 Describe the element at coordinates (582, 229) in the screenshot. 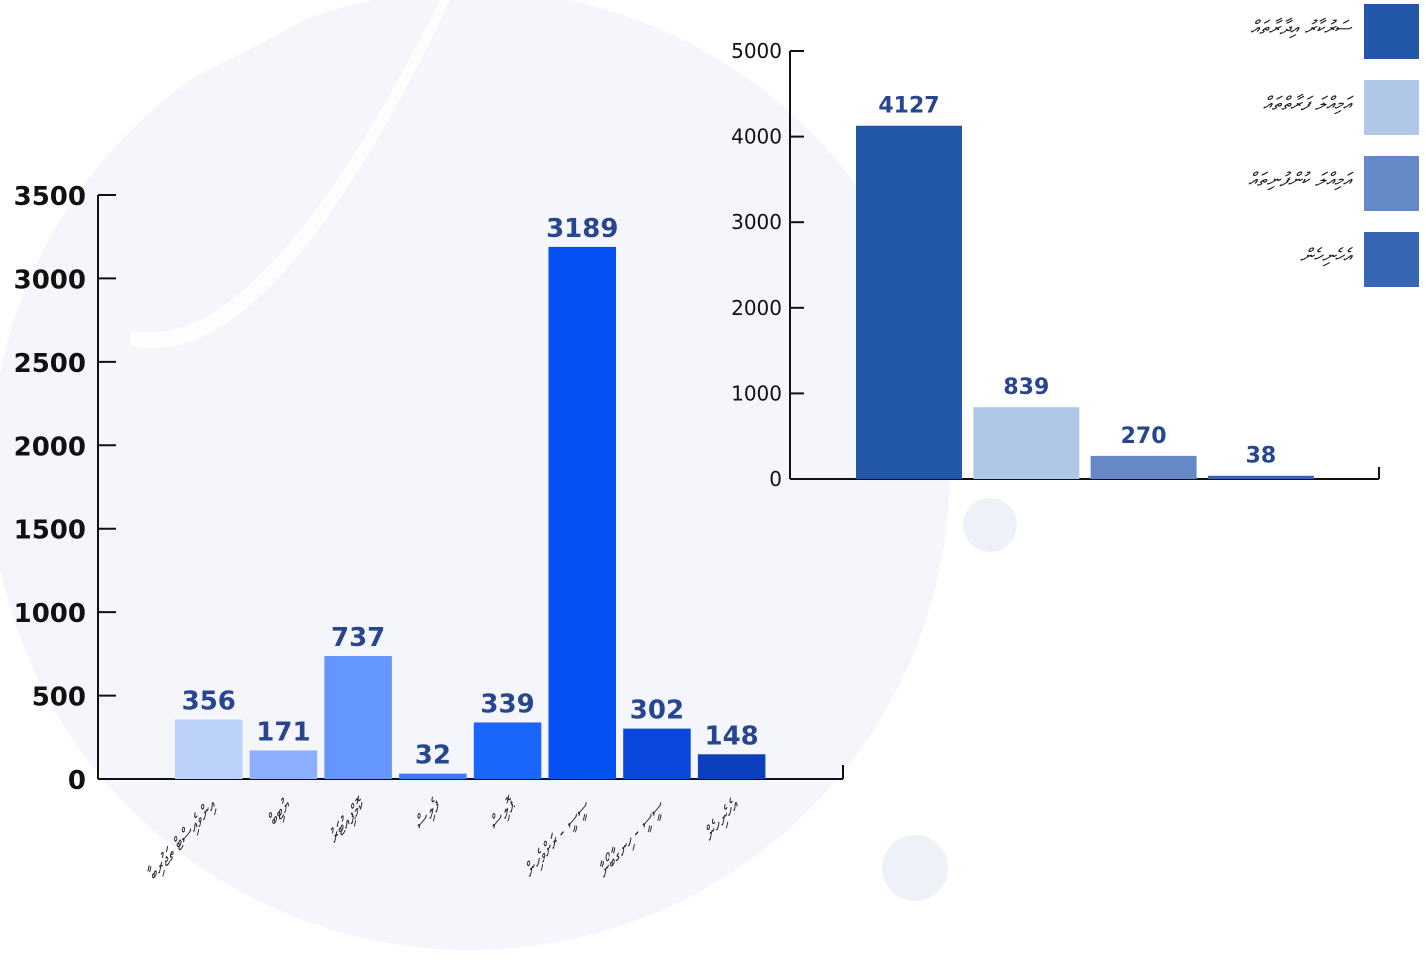

I see `left-value-label-5: 3189` at that location.